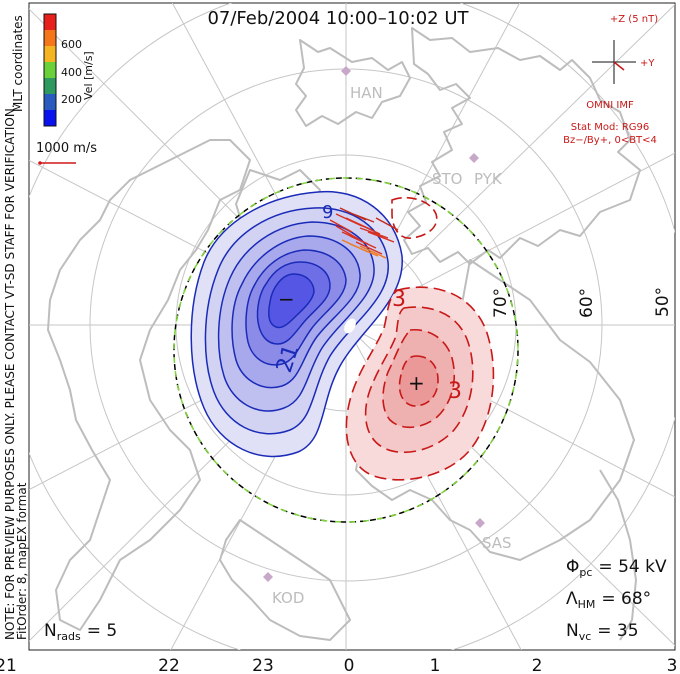 Image resolution: width=680 pixels, height=674 pixels. What do you see at coordinates (22, 561) in the screenshot?
I see `fit-order-note: FitOrder: 8, mapEX format` at bounding box center [22, 561].